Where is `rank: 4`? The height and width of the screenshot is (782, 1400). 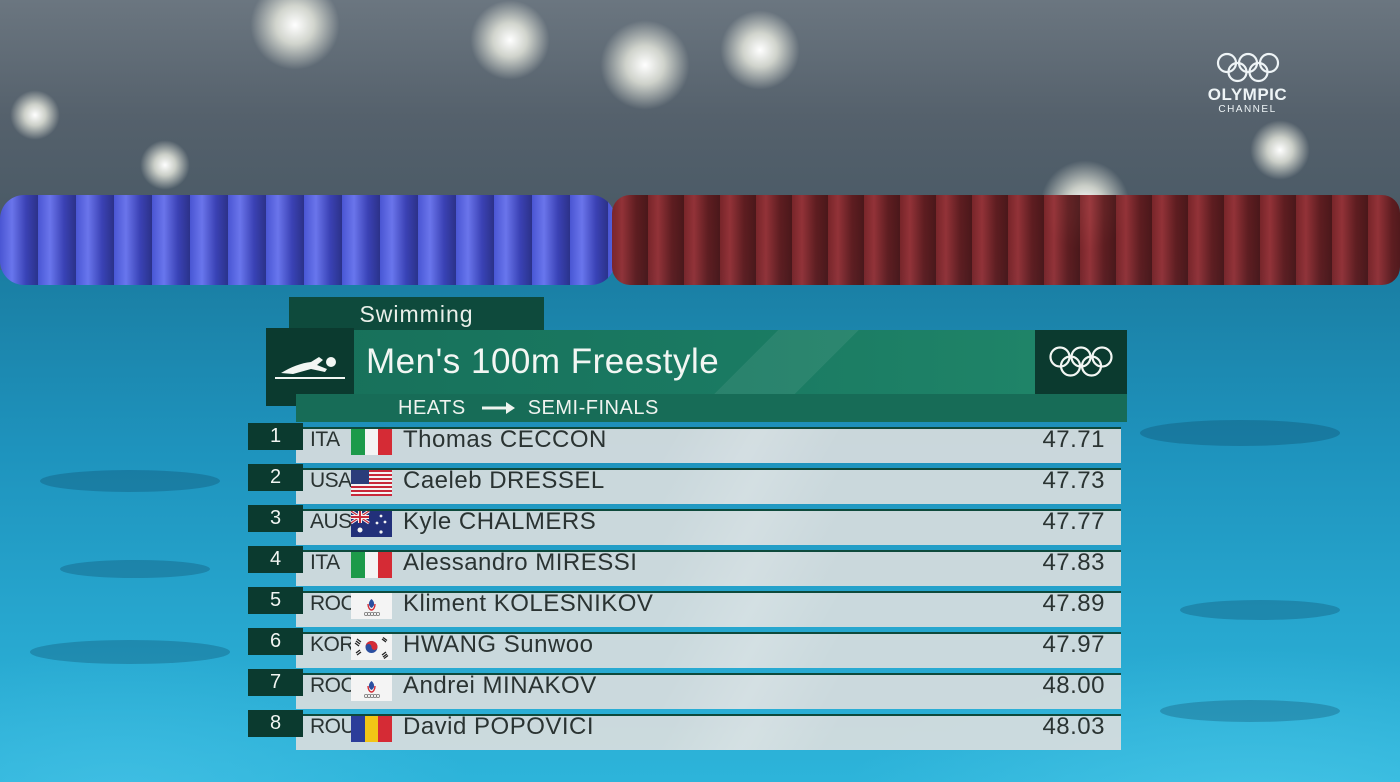 rank: 4 is located at coordinates (275, 559).